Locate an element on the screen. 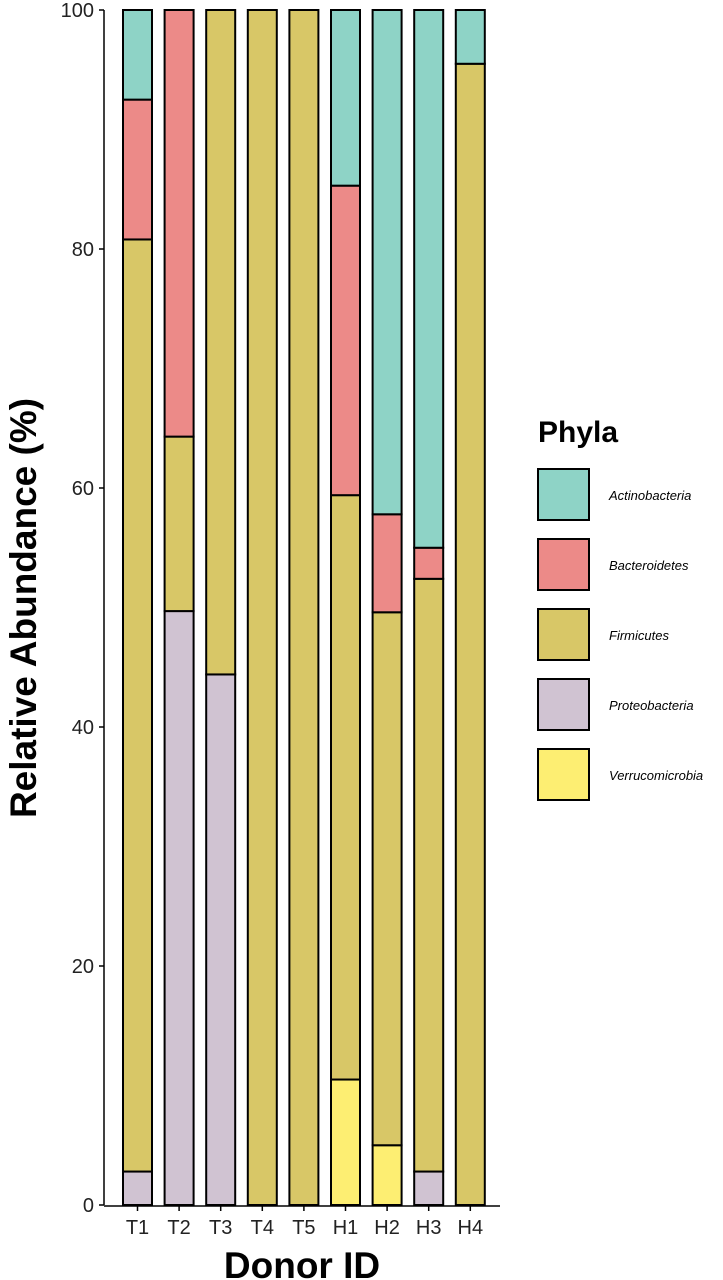  bar-segment-H3-firmicutes is located at coordinates (429, 875).